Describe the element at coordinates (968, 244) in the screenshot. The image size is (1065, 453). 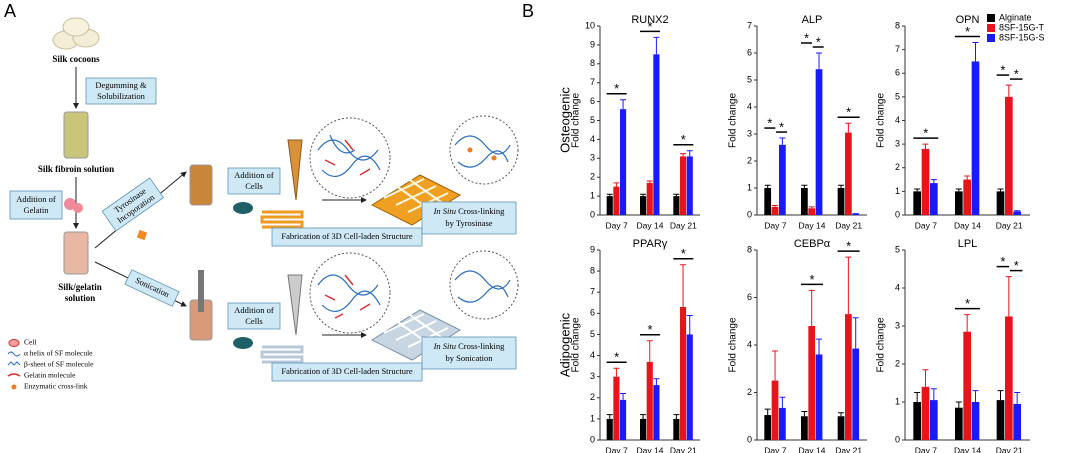
I see `chart-title: LPL` at that location.